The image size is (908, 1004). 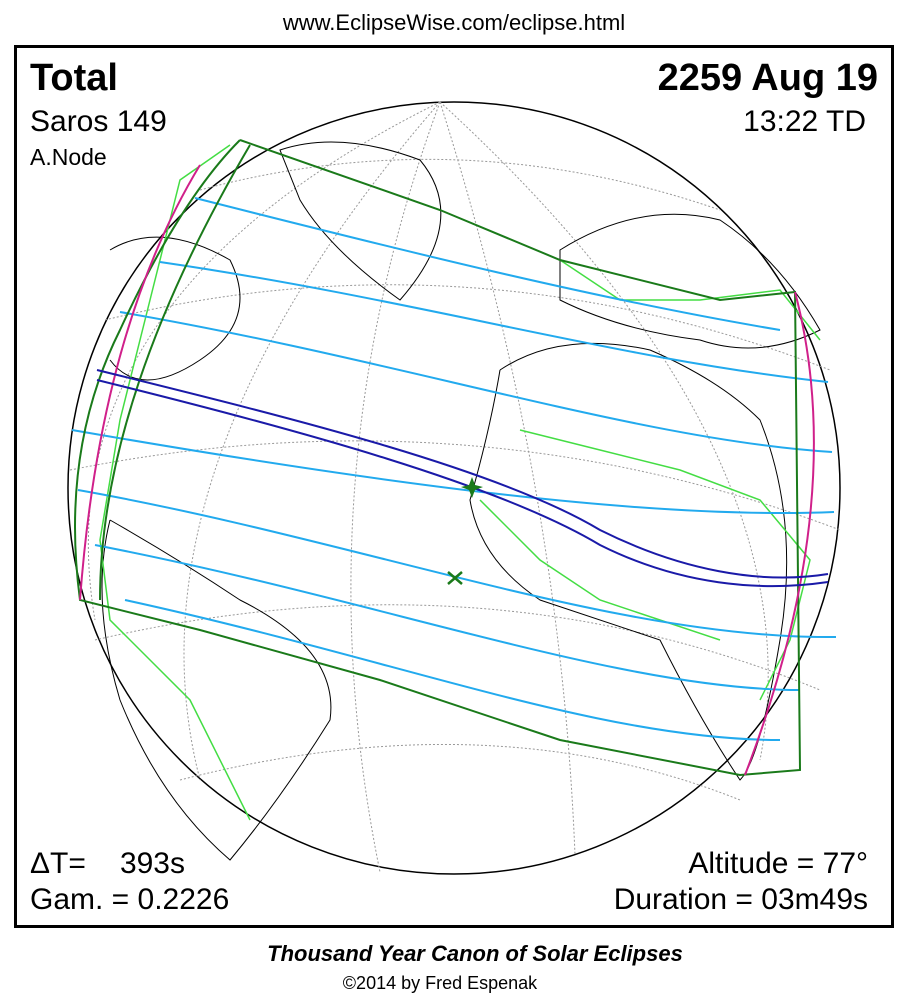 I want to click on set-limit, so click(x=779, y=533).